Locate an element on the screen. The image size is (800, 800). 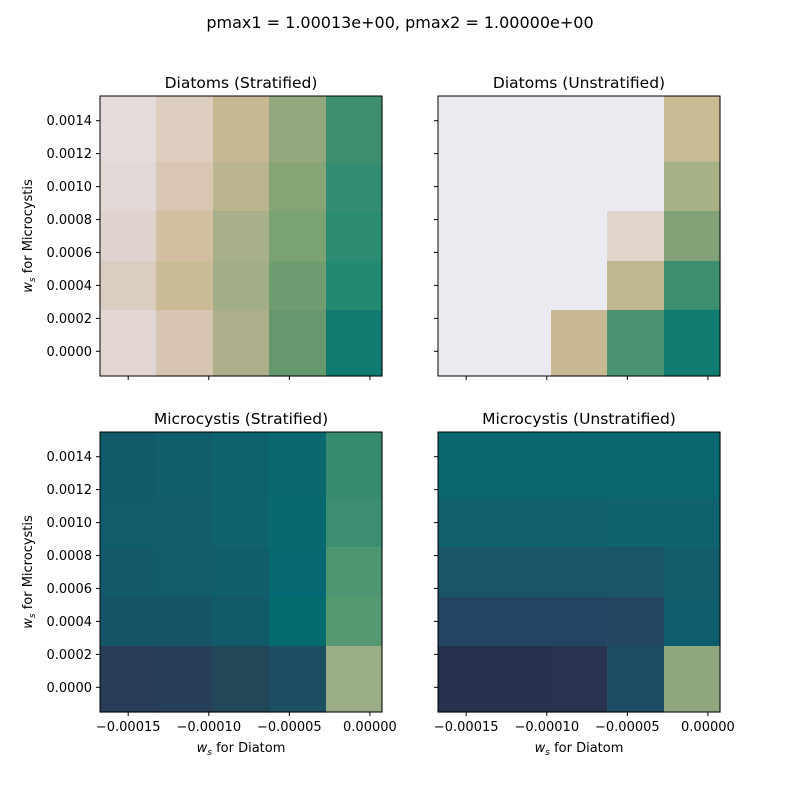
panel-2: Diatoms (Unstratified) is located at coordinates (577, 227).